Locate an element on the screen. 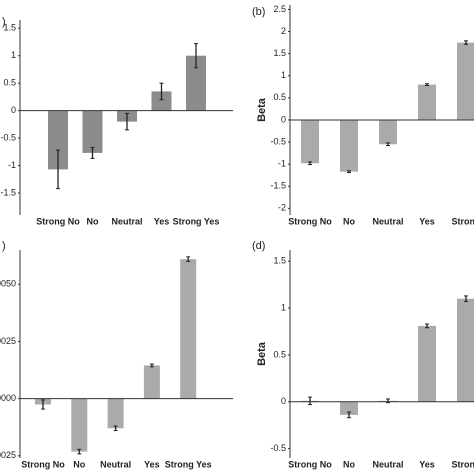 The image size is (474, 474). y-tick-label: 2.5 is located at coordinates (279, 9).